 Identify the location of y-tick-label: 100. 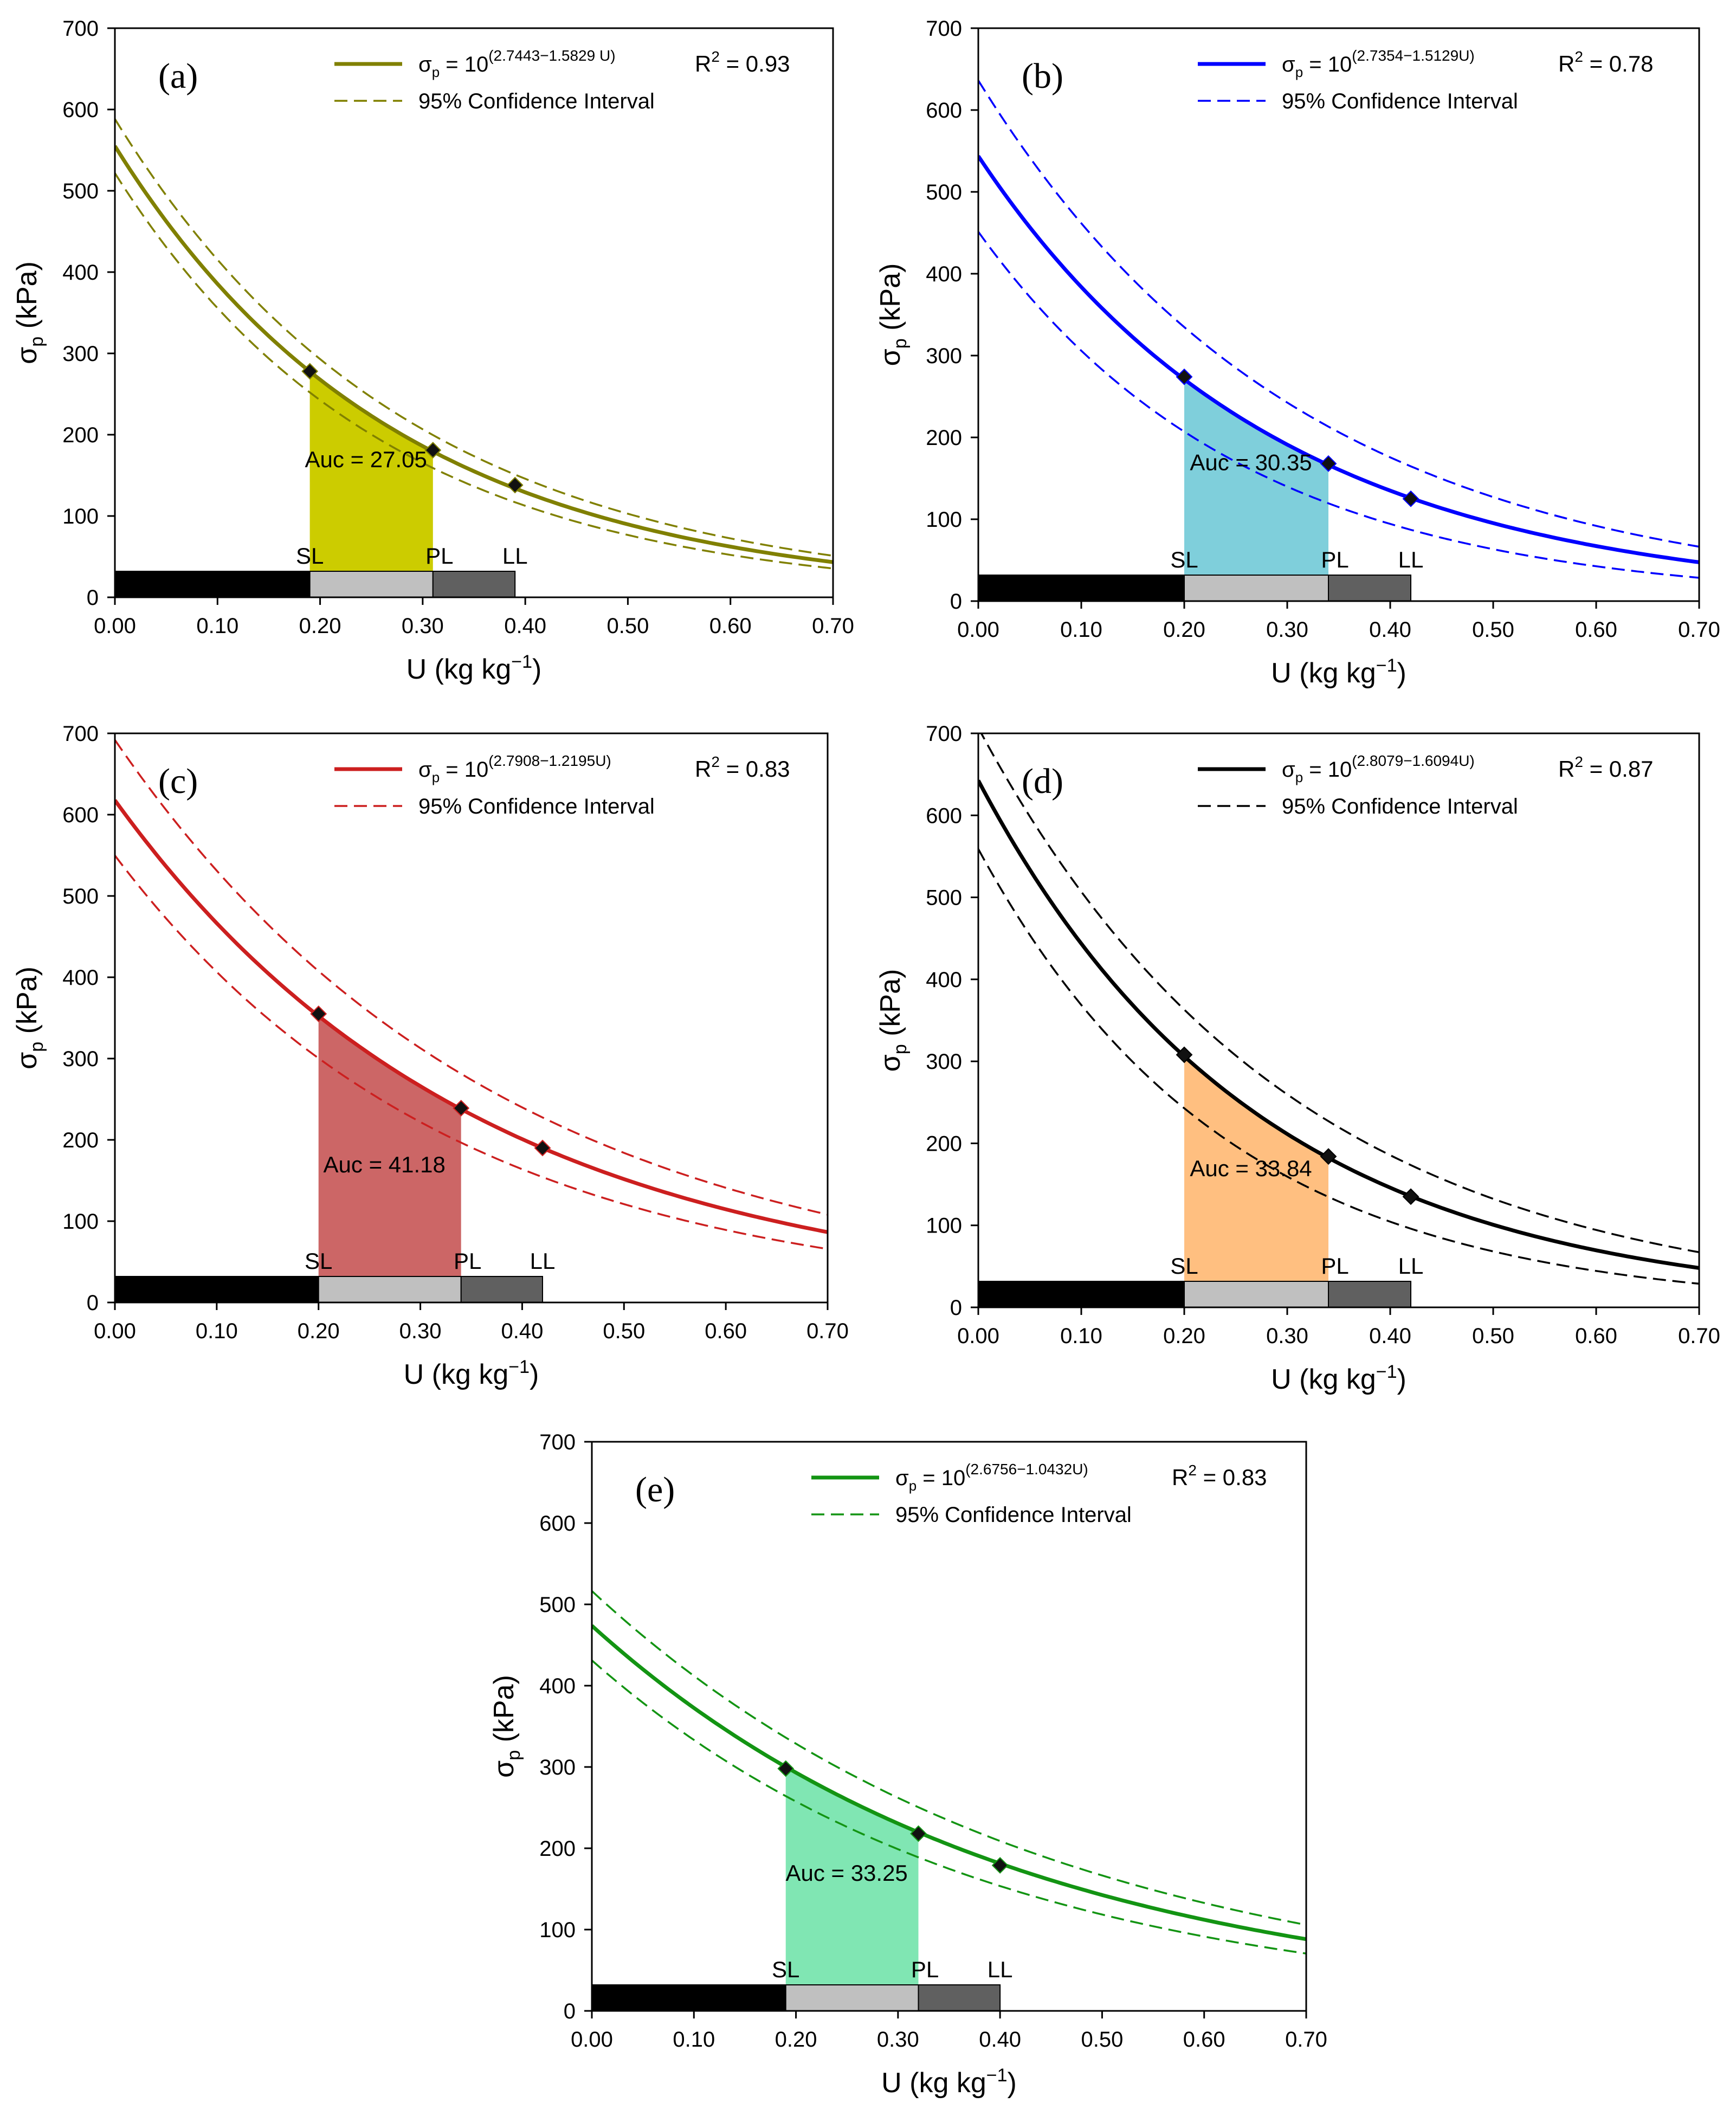
(944, 1226).